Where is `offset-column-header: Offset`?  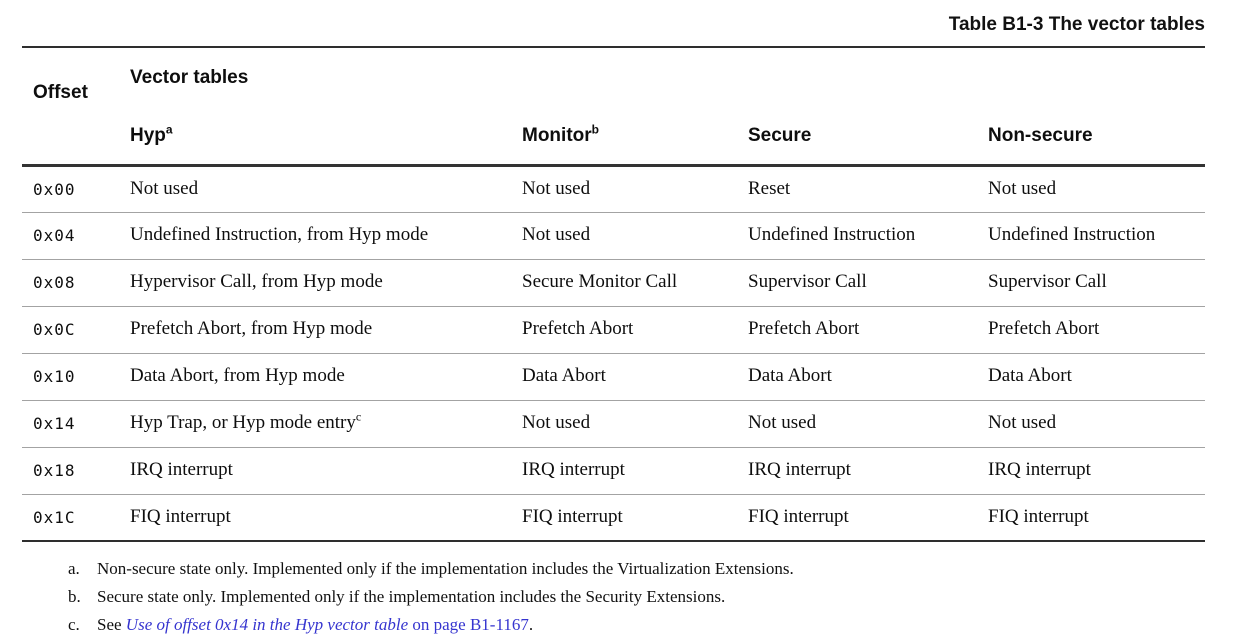
offset-column-header: Offset is located at coordinates (76, 107).